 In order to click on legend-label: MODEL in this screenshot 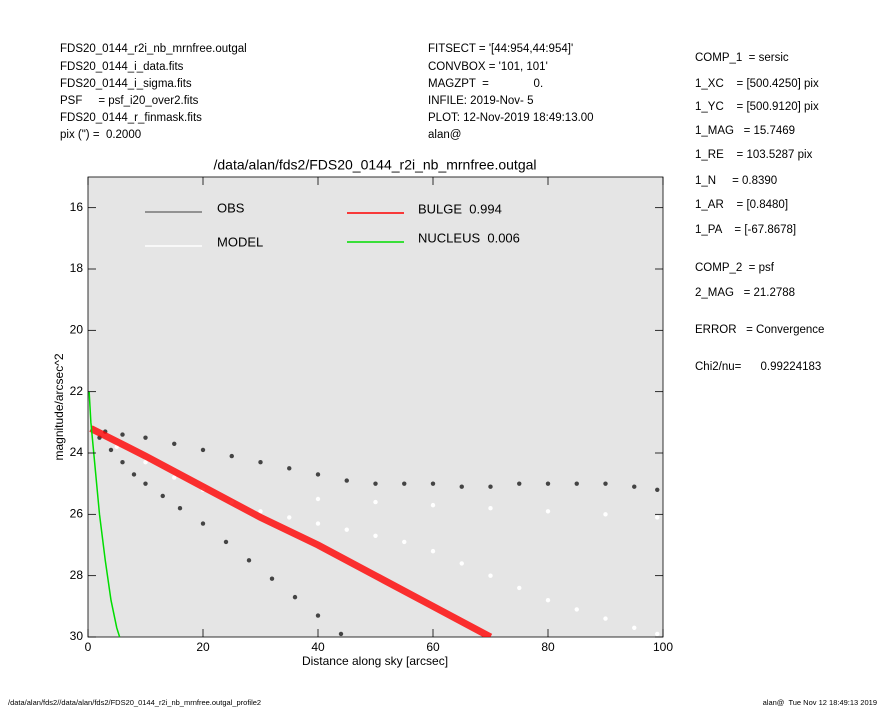, I will do `click(240, 241)`.